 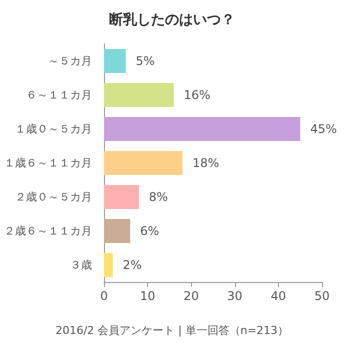 What do you see at coordinates (53, 197) in the screenshot?
I see `y-tick-label: ２歳０～５カ月` at bounding box center [53, 197].